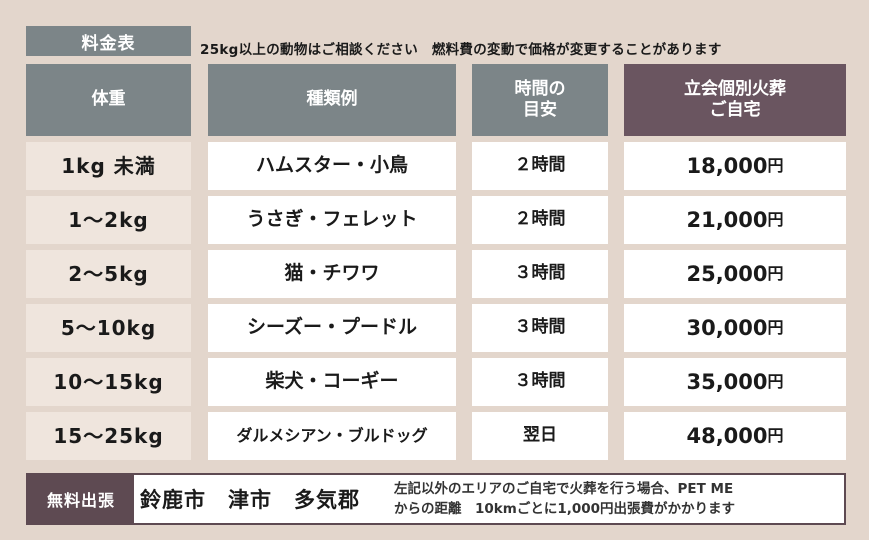  I want to click on header-kind: 種類例, so click(332, 100).